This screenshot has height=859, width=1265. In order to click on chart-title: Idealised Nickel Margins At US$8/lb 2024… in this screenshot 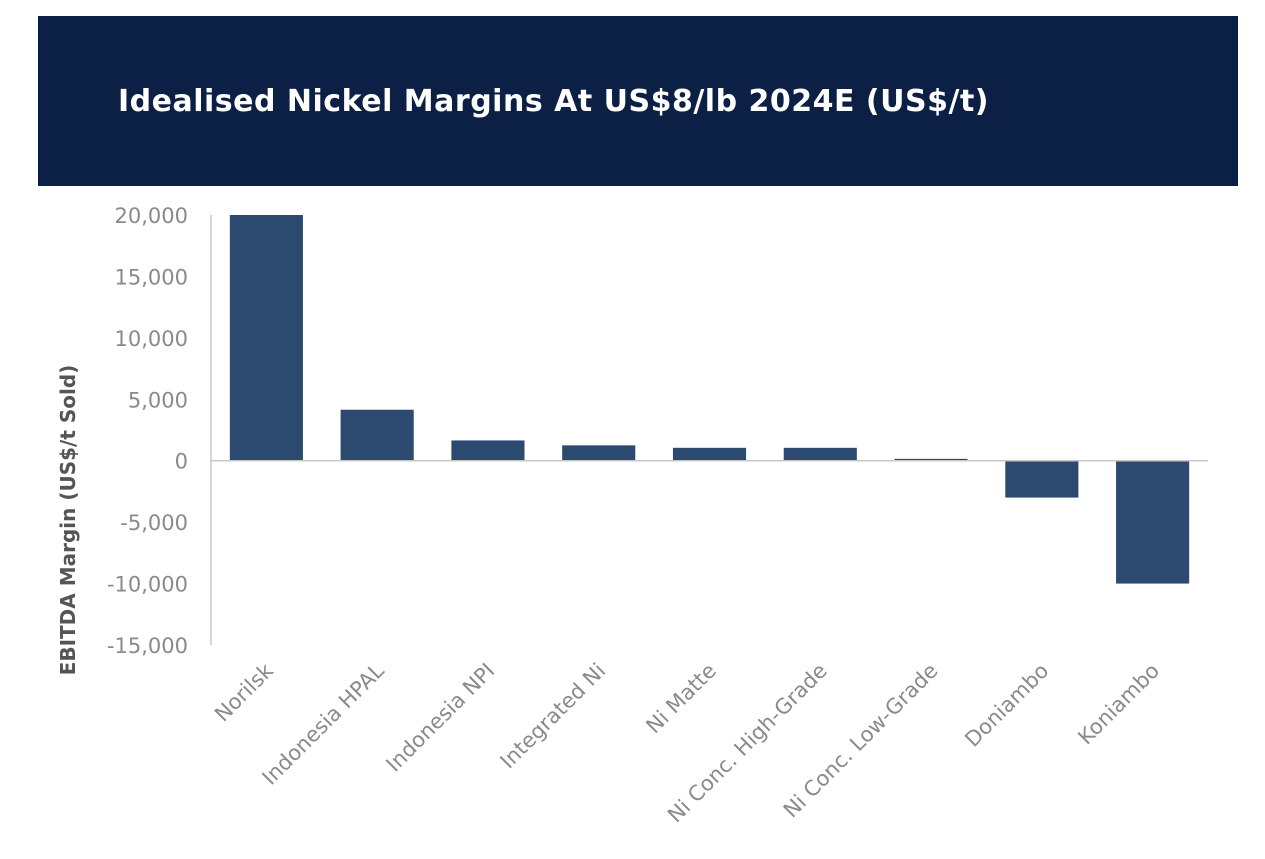, I will do `click(553, 101)`.